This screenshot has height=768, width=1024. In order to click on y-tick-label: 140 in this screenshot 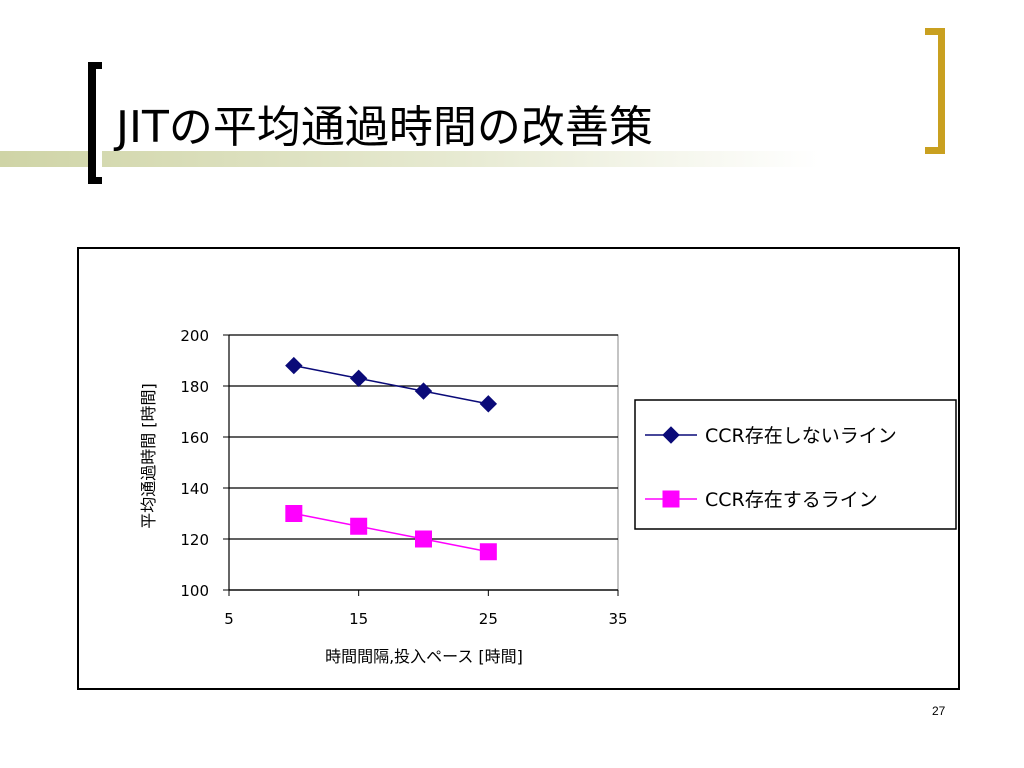, I will do `click(194, 489)`.